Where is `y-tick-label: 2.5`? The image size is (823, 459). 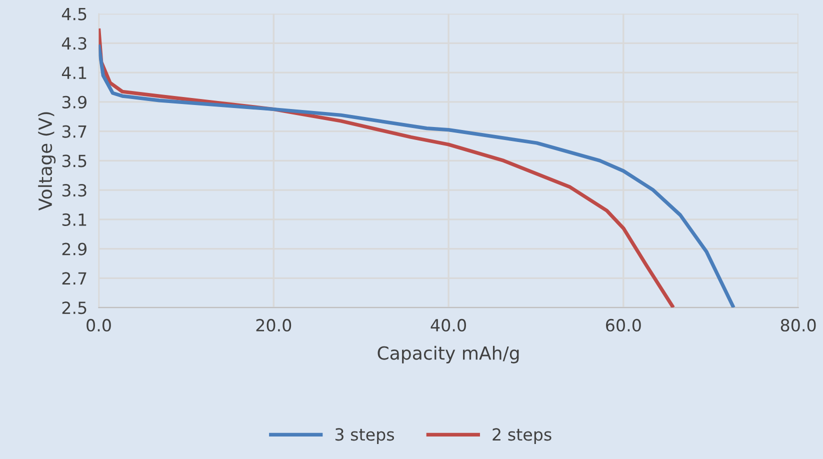
y-tick-label: 2.5 is located at coordinates (74, 307).